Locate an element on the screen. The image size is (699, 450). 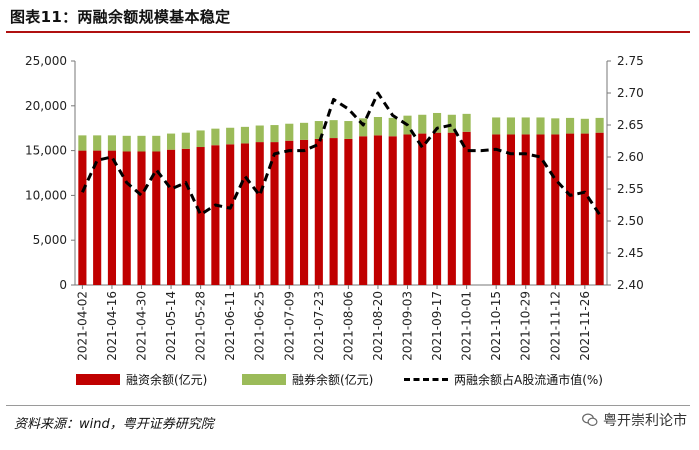
source-note: 资料来源：wind，粤开证券研究院 is located at coordinates (114, 424).